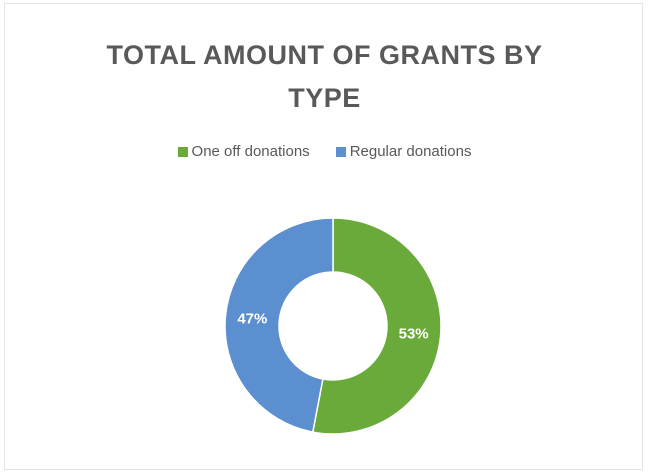  What do you see at coordinates (252, 318) in the screenshot?
I see `data-label-regular: 47%` at bounding box center [252, 318].